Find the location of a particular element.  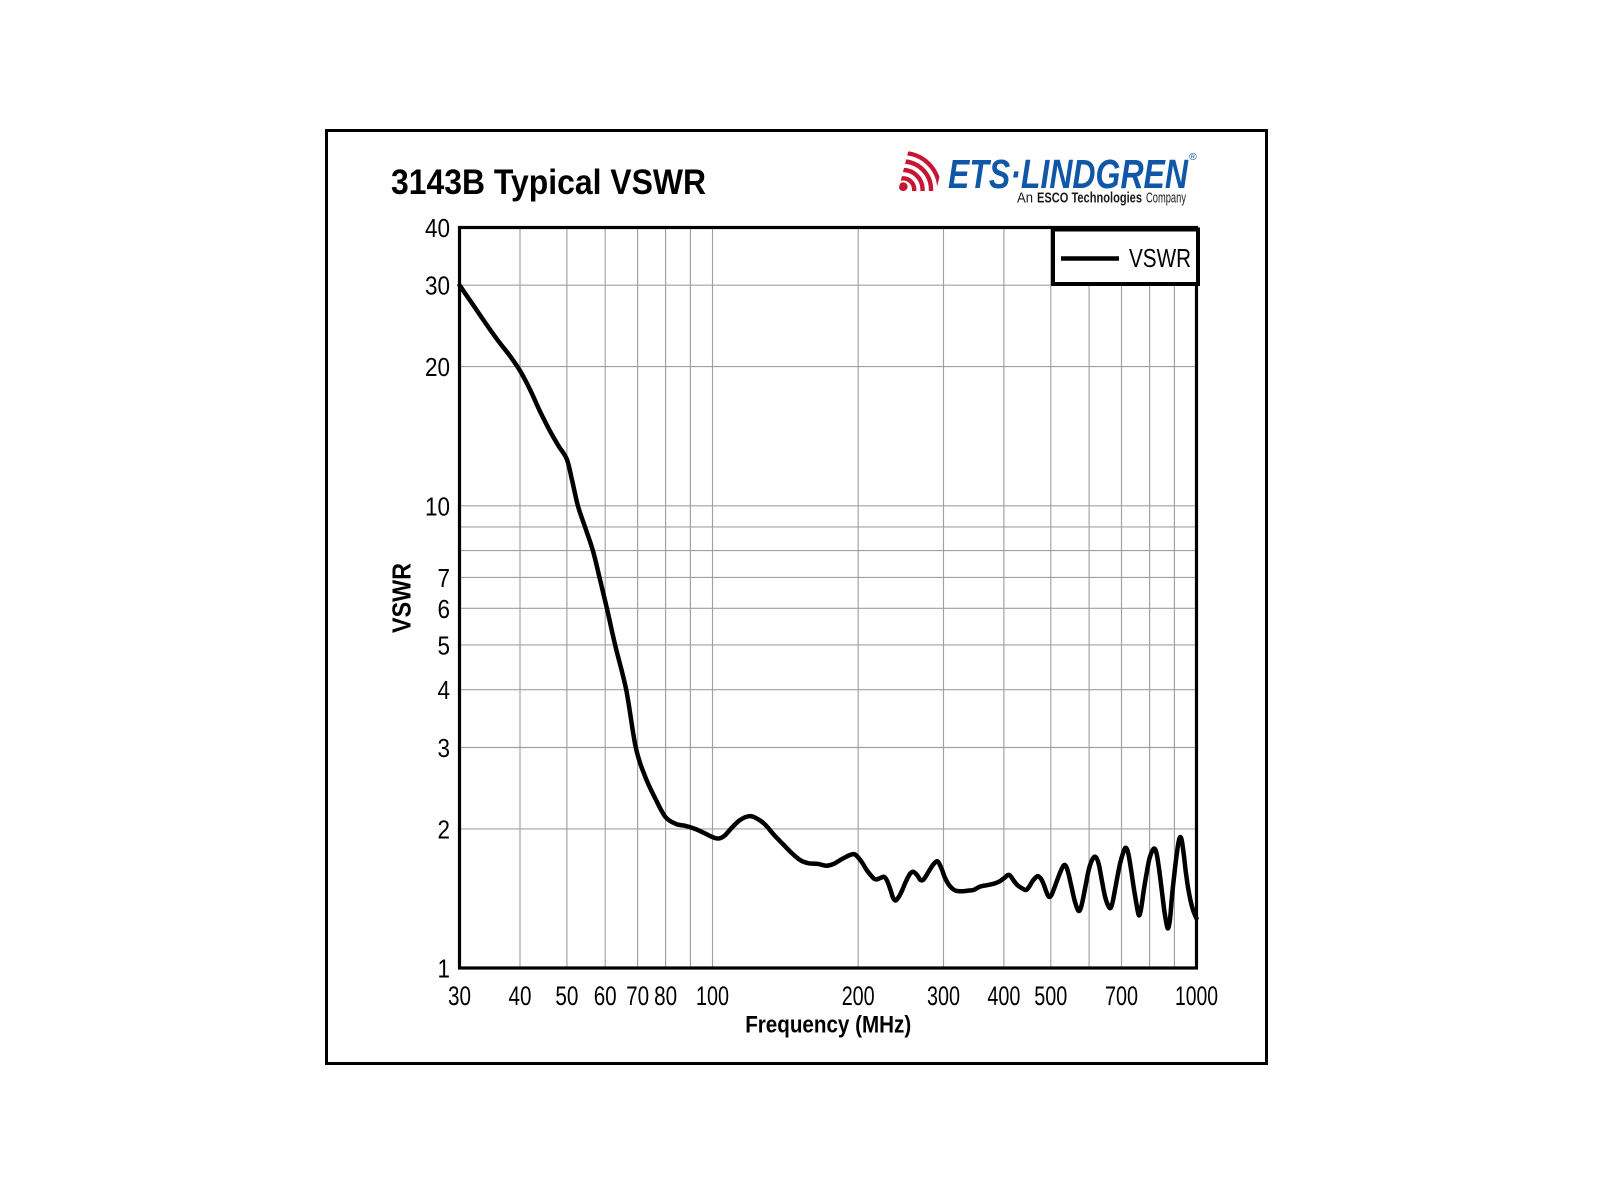

svg-text: 6 is located at coordinates (444, 609).